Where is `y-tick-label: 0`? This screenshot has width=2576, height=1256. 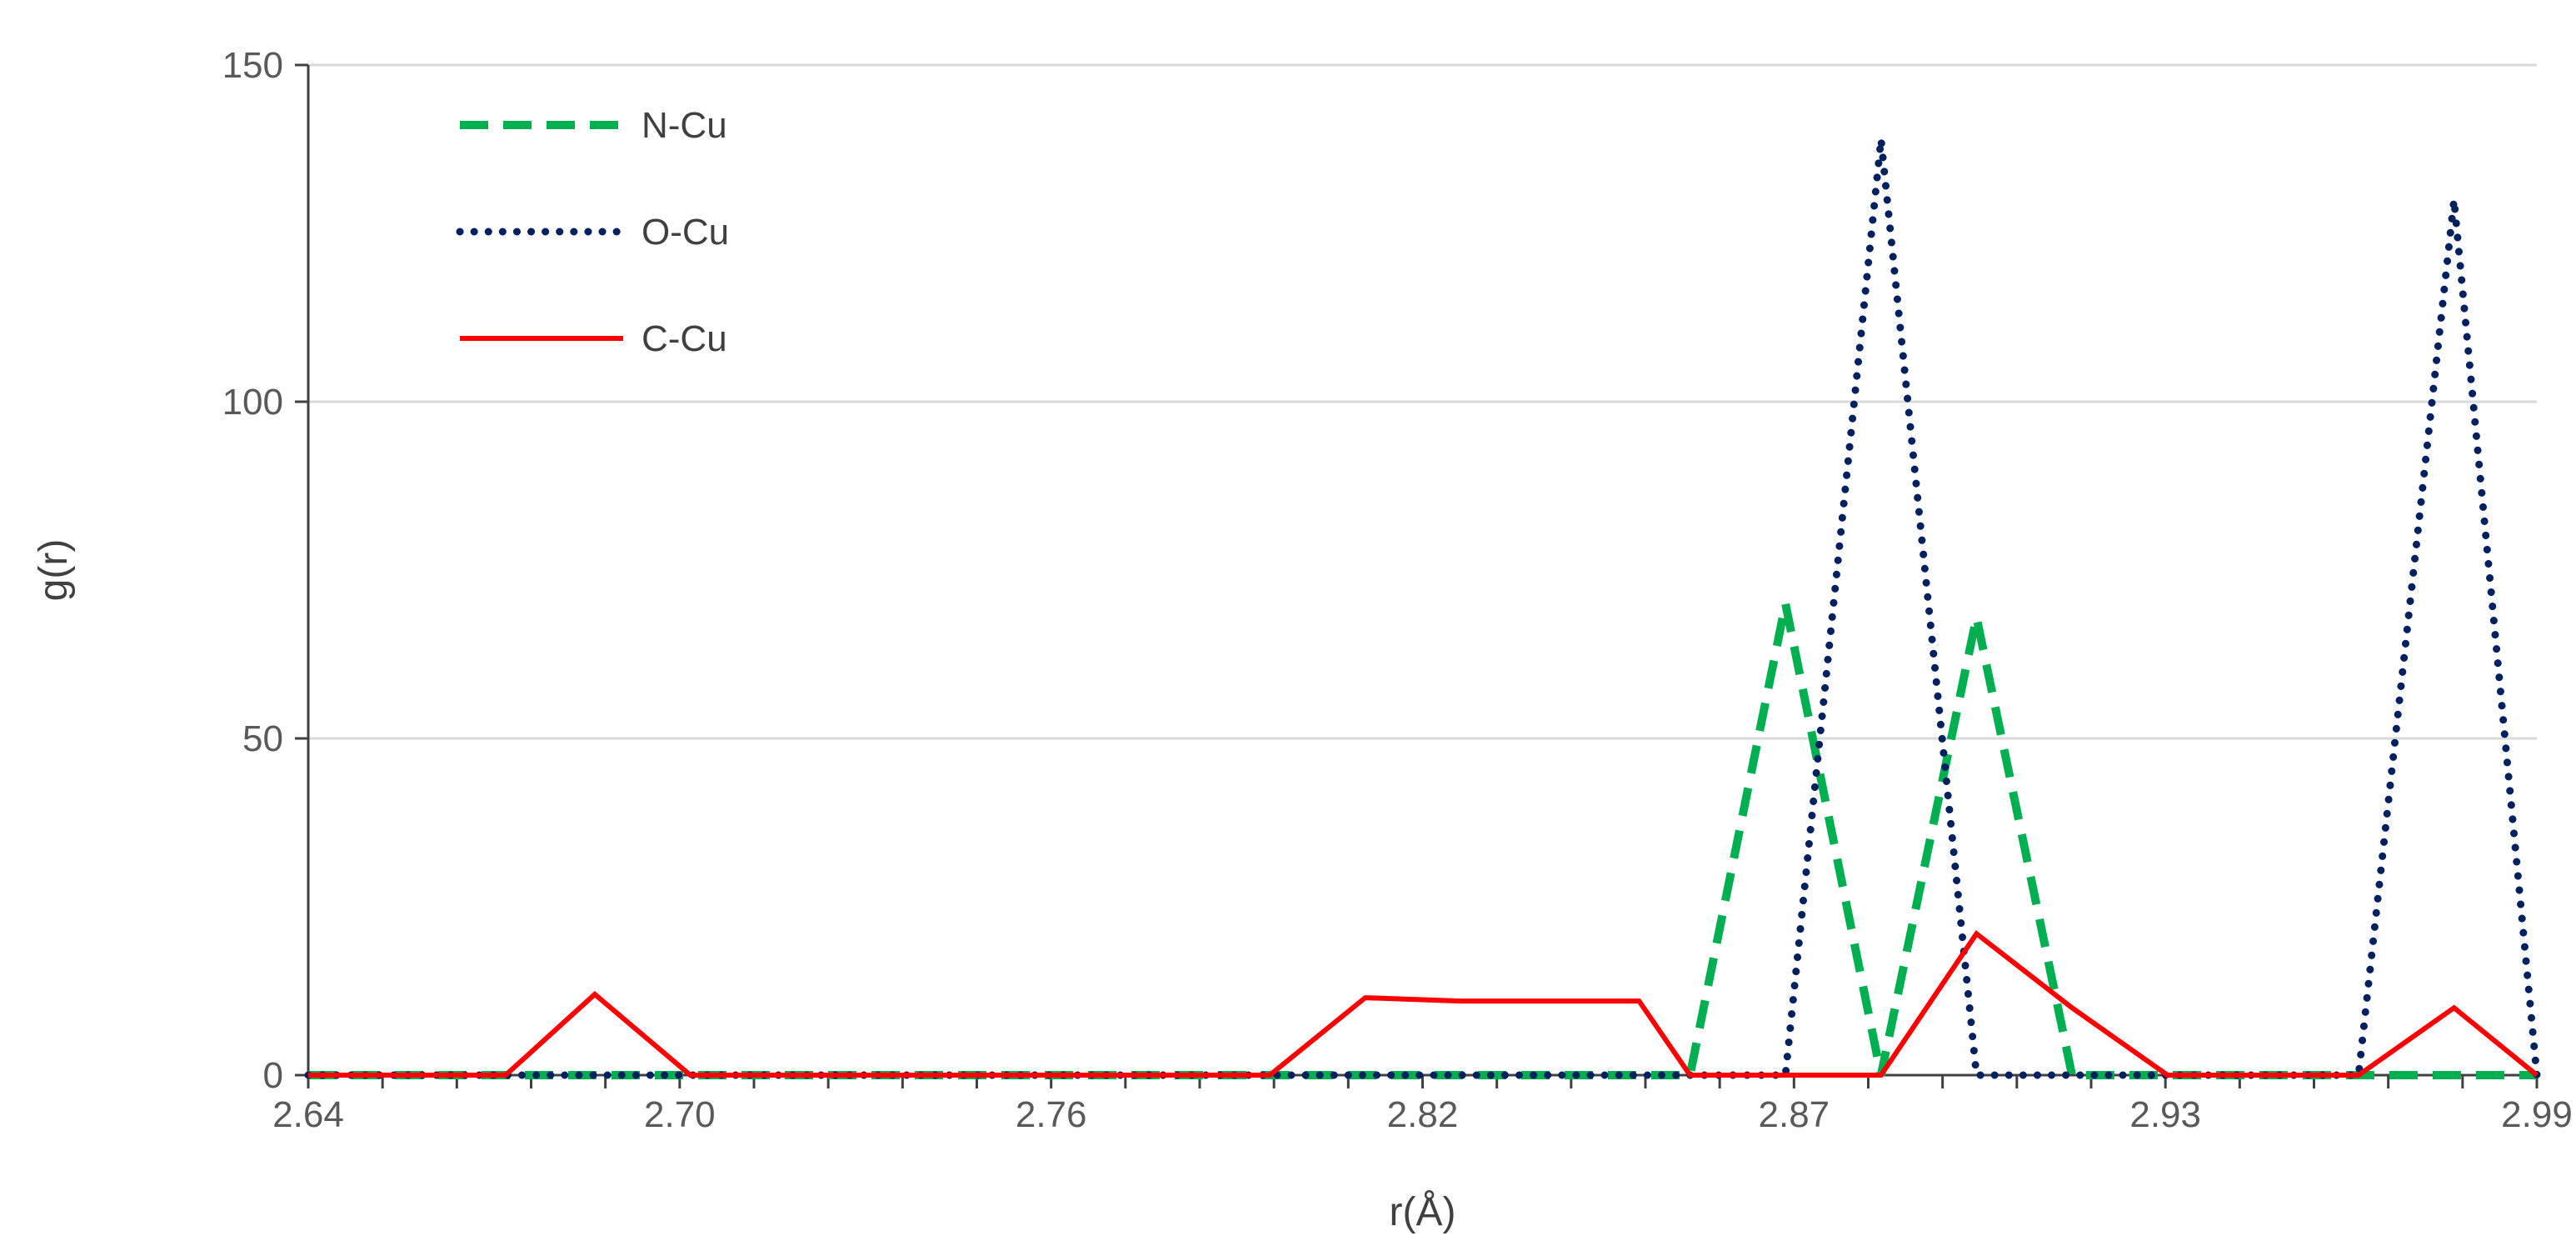
y-tick-label: 0 is located at coordinates (273, 1075).